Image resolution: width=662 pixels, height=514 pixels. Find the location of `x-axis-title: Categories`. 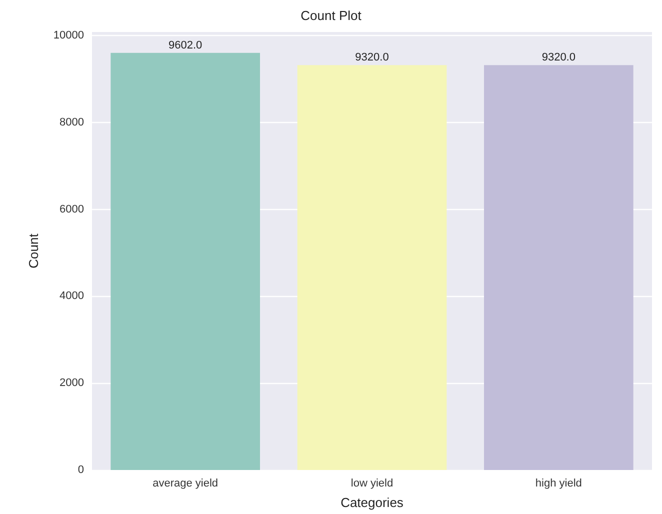

x-axis-title: Categories is located at coordinates (372, 502).